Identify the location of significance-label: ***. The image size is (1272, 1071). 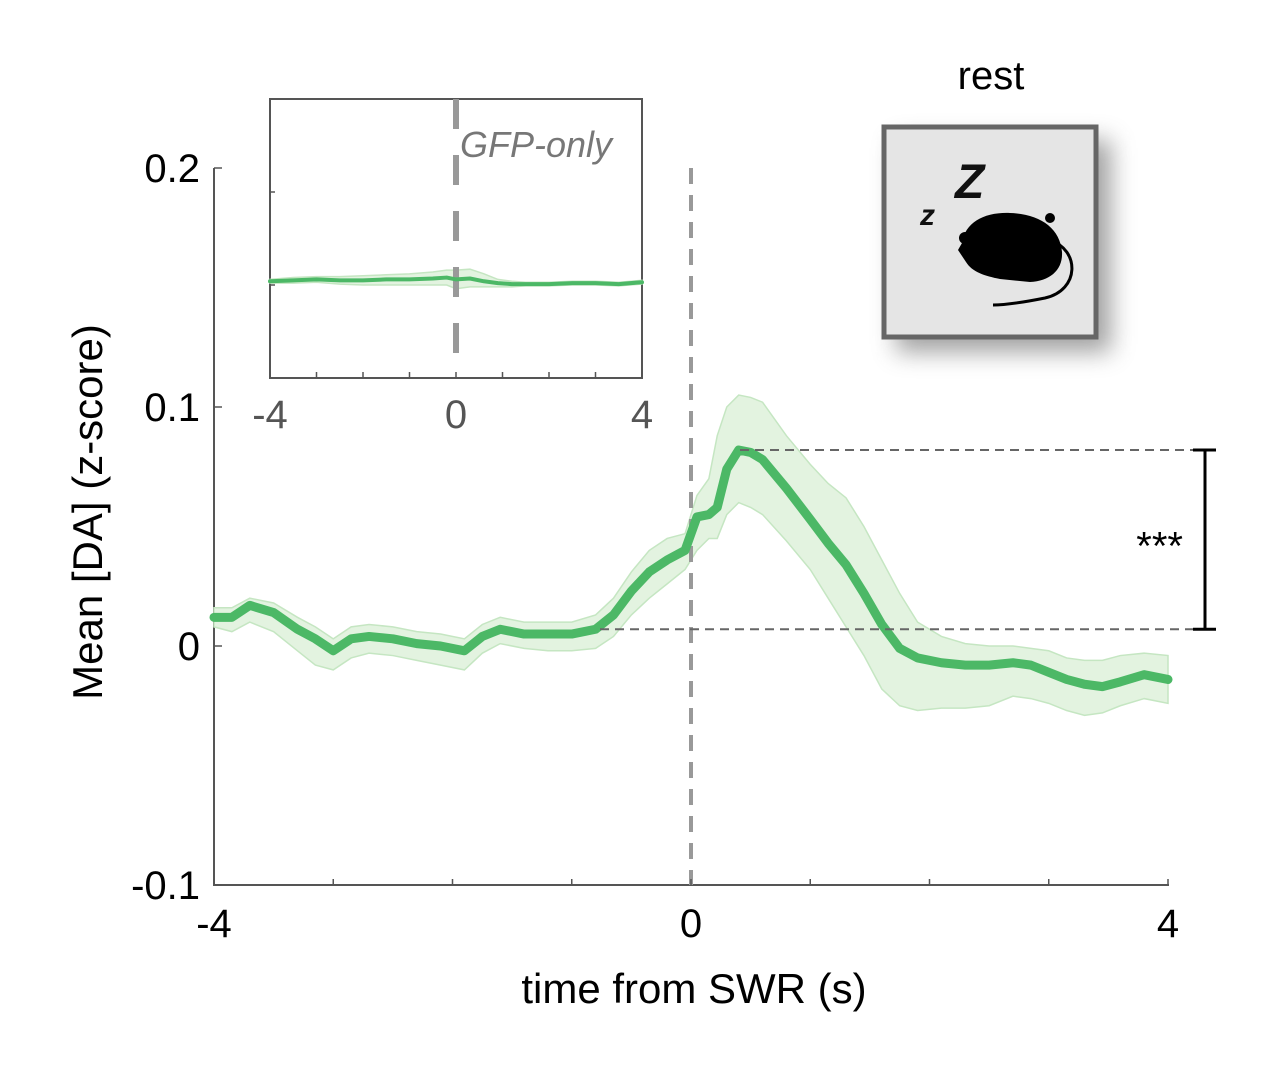
(1159, 547).